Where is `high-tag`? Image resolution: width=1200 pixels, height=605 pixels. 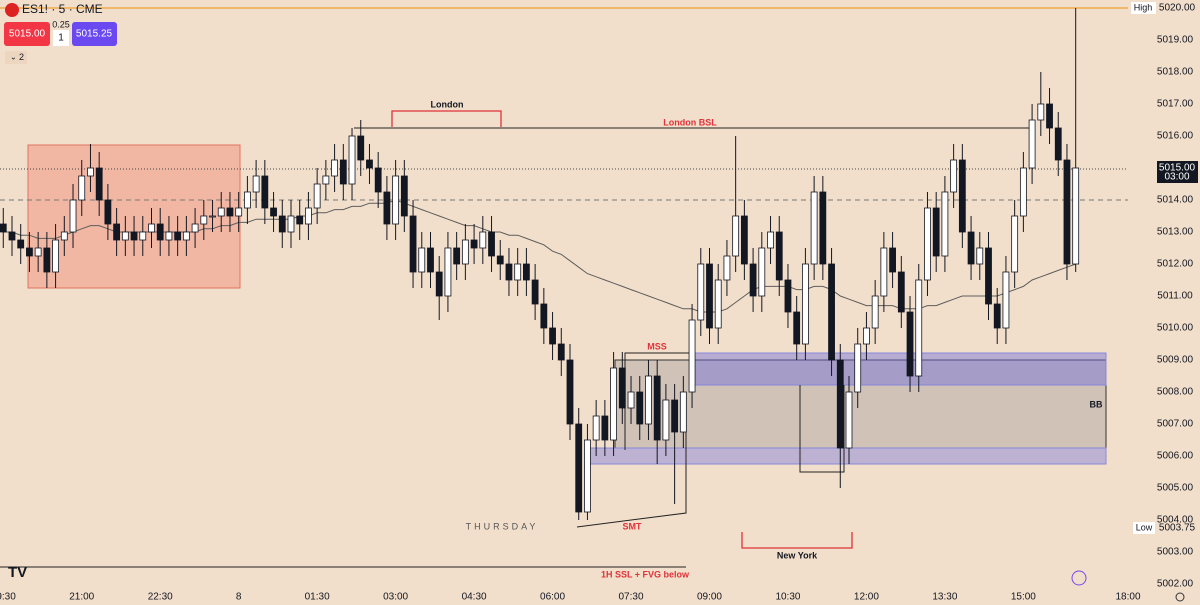
high-tag is located at coordinates (1143, 8).